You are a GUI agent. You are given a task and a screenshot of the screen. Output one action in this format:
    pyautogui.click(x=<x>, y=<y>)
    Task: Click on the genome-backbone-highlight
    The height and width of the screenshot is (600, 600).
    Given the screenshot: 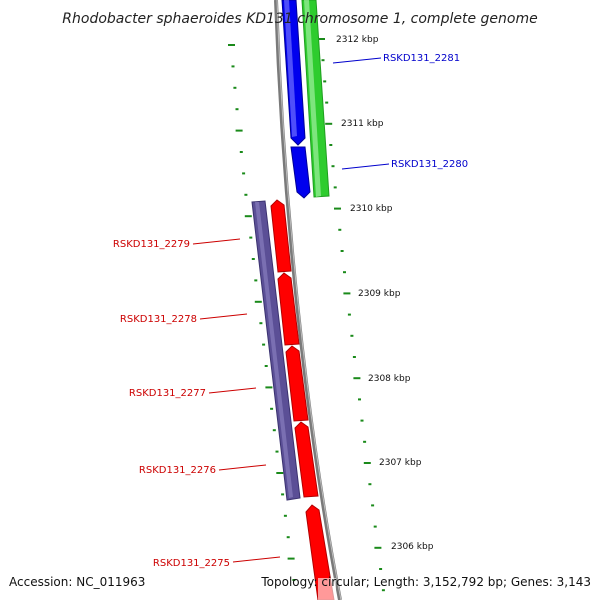 What is the action you would take?
    pyautogui.click(x=309, y=300)
    